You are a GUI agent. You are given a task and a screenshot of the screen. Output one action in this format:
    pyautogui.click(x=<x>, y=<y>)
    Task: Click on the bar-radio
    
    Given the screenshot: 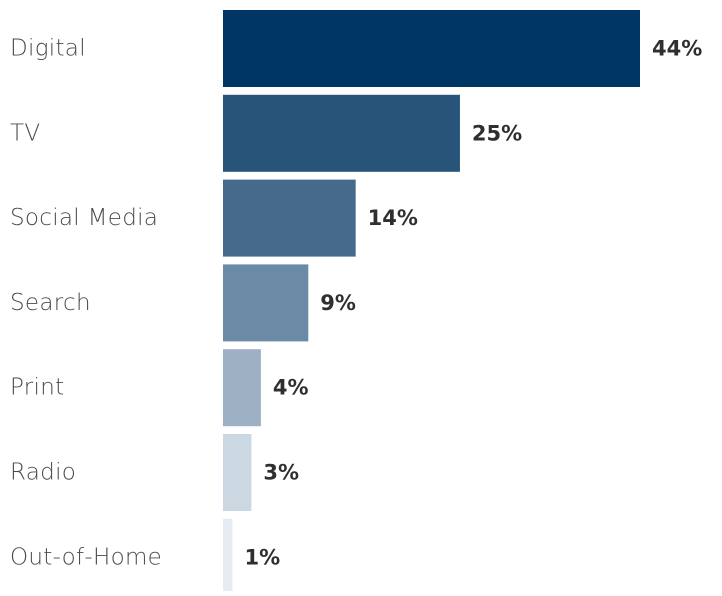 What is the action you would take?
    pyautogui.click(x=237, y=472)
    